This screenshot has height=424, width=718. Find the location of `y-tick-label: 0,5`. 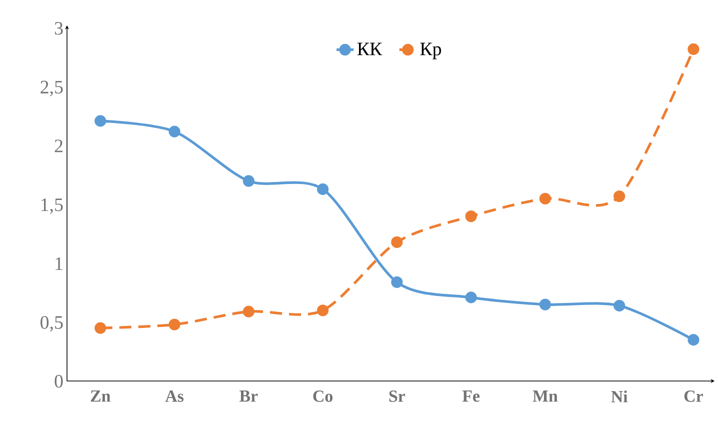

y-tick-label: 0,5 is located at coordinates (51, 324).